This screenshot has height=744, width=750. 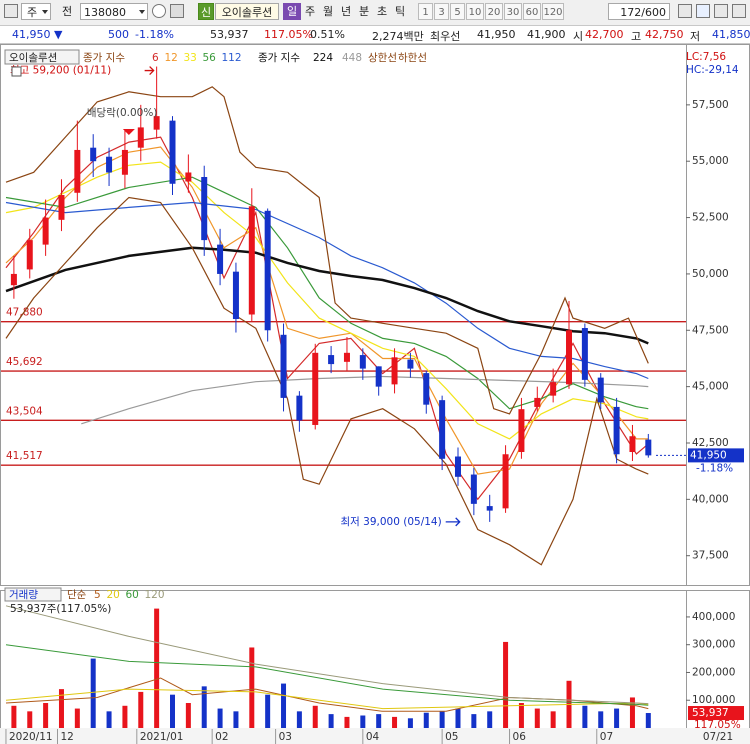 What do you see at coordinates (171, 58) in the screenshot?
I see `legend-entry: 12` at bounding box center [171, 58].